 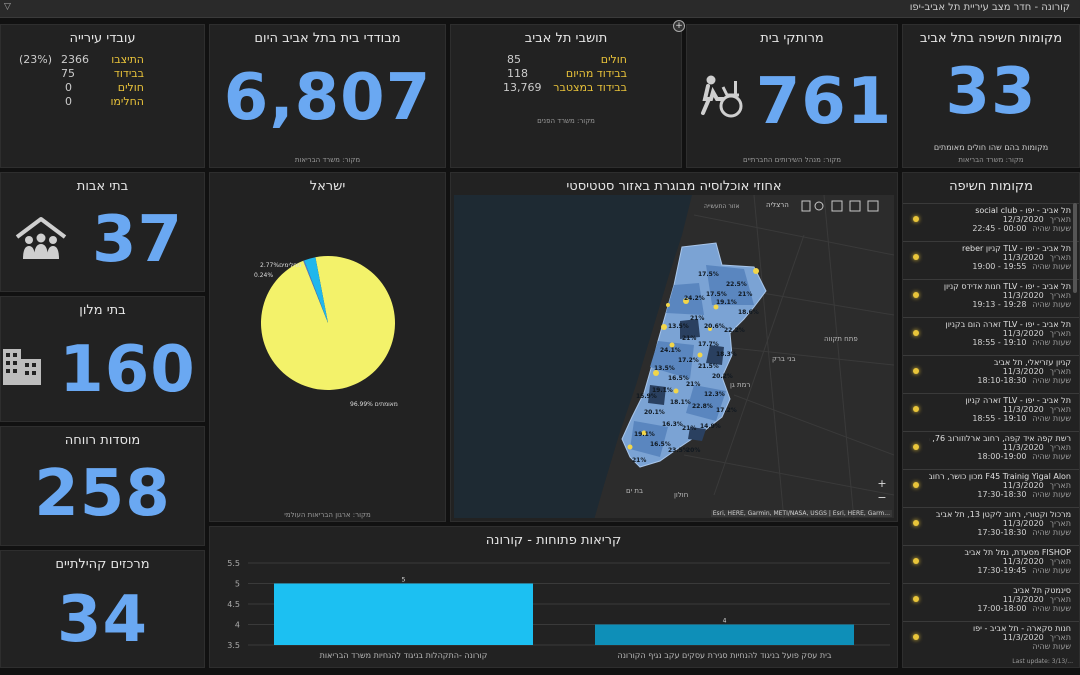 I want to click on map-pct-label: 18.6%, so click(x=748, y=312).